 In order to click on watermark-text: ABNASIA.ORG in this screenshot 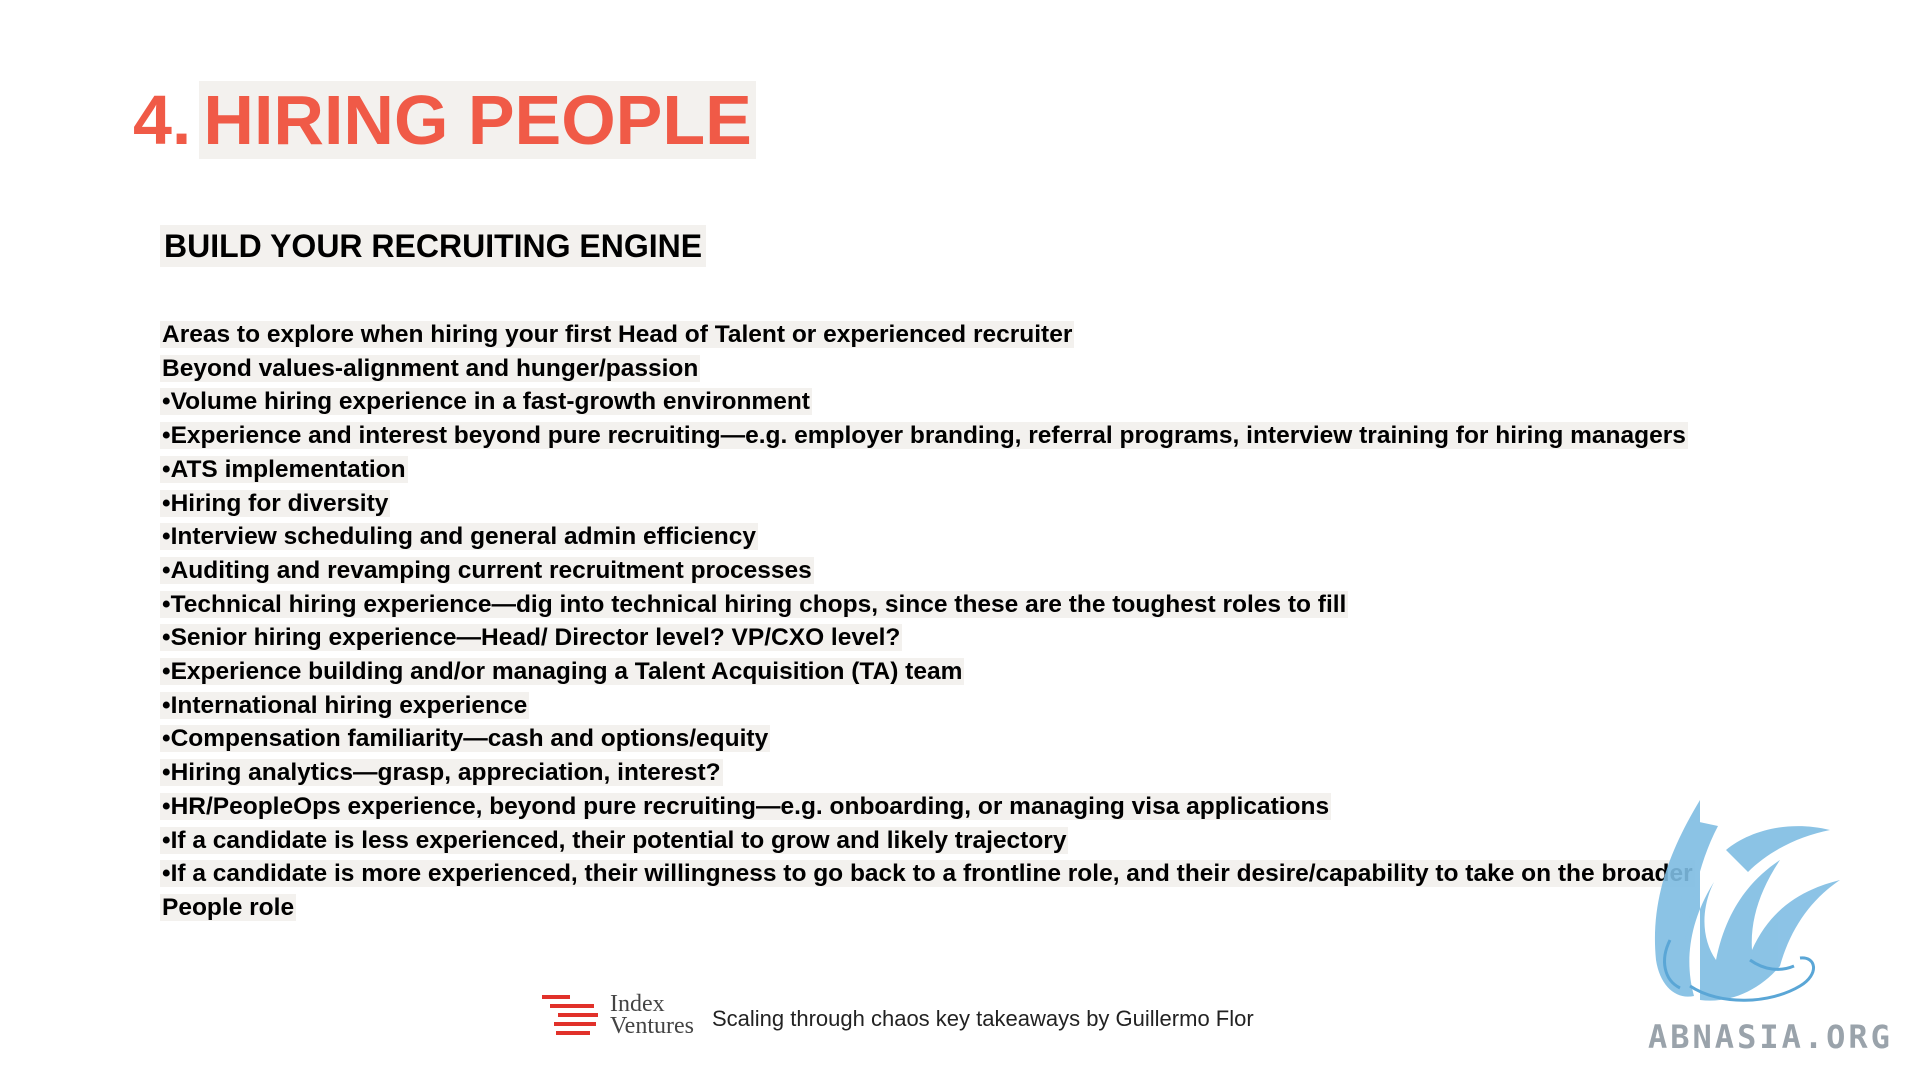, I will do `click(1770, 1037)`.